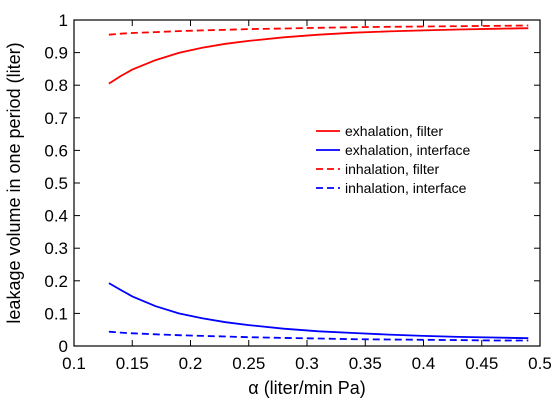 The height and width of the screenshot is (408, 551). What do you see at coordinates (63, 20) in the screenshot?
I see `y-tick-label: 1` at bounding box center [63, 20].